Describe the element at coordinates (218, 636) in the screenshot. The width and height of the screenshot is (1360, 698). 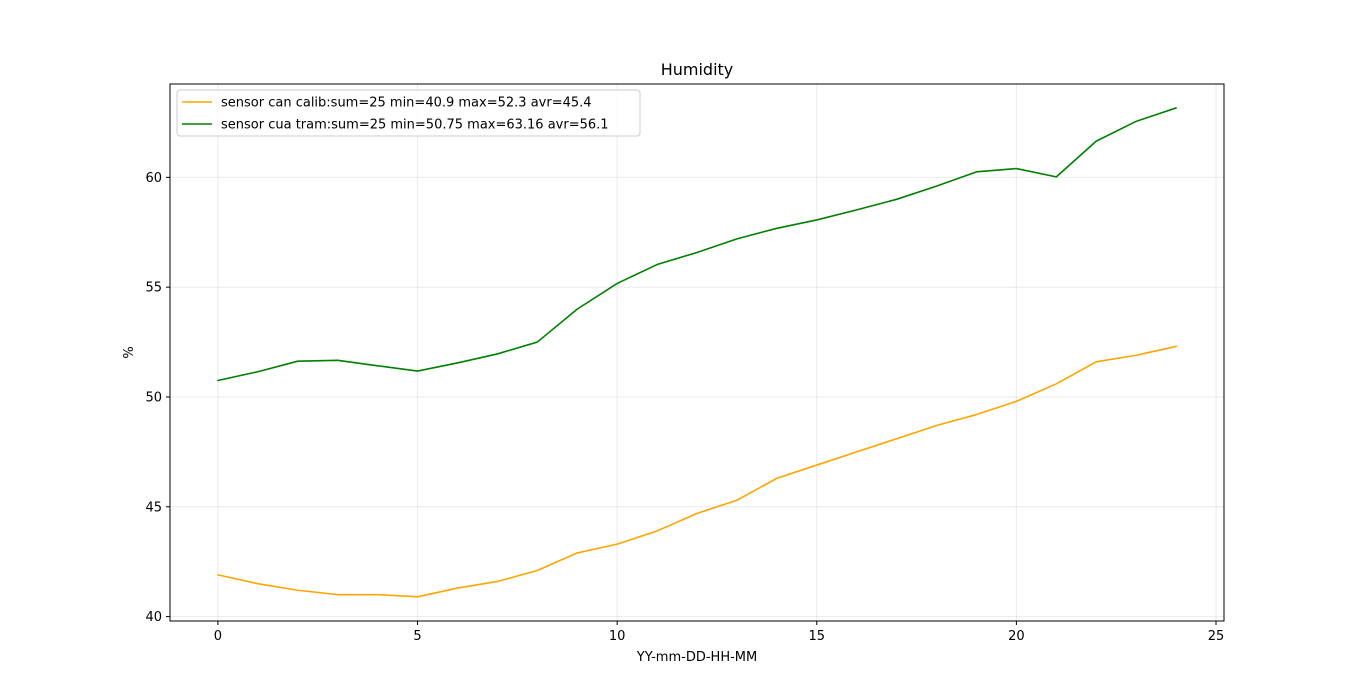
I see `x-tick-label: 0` at that location.